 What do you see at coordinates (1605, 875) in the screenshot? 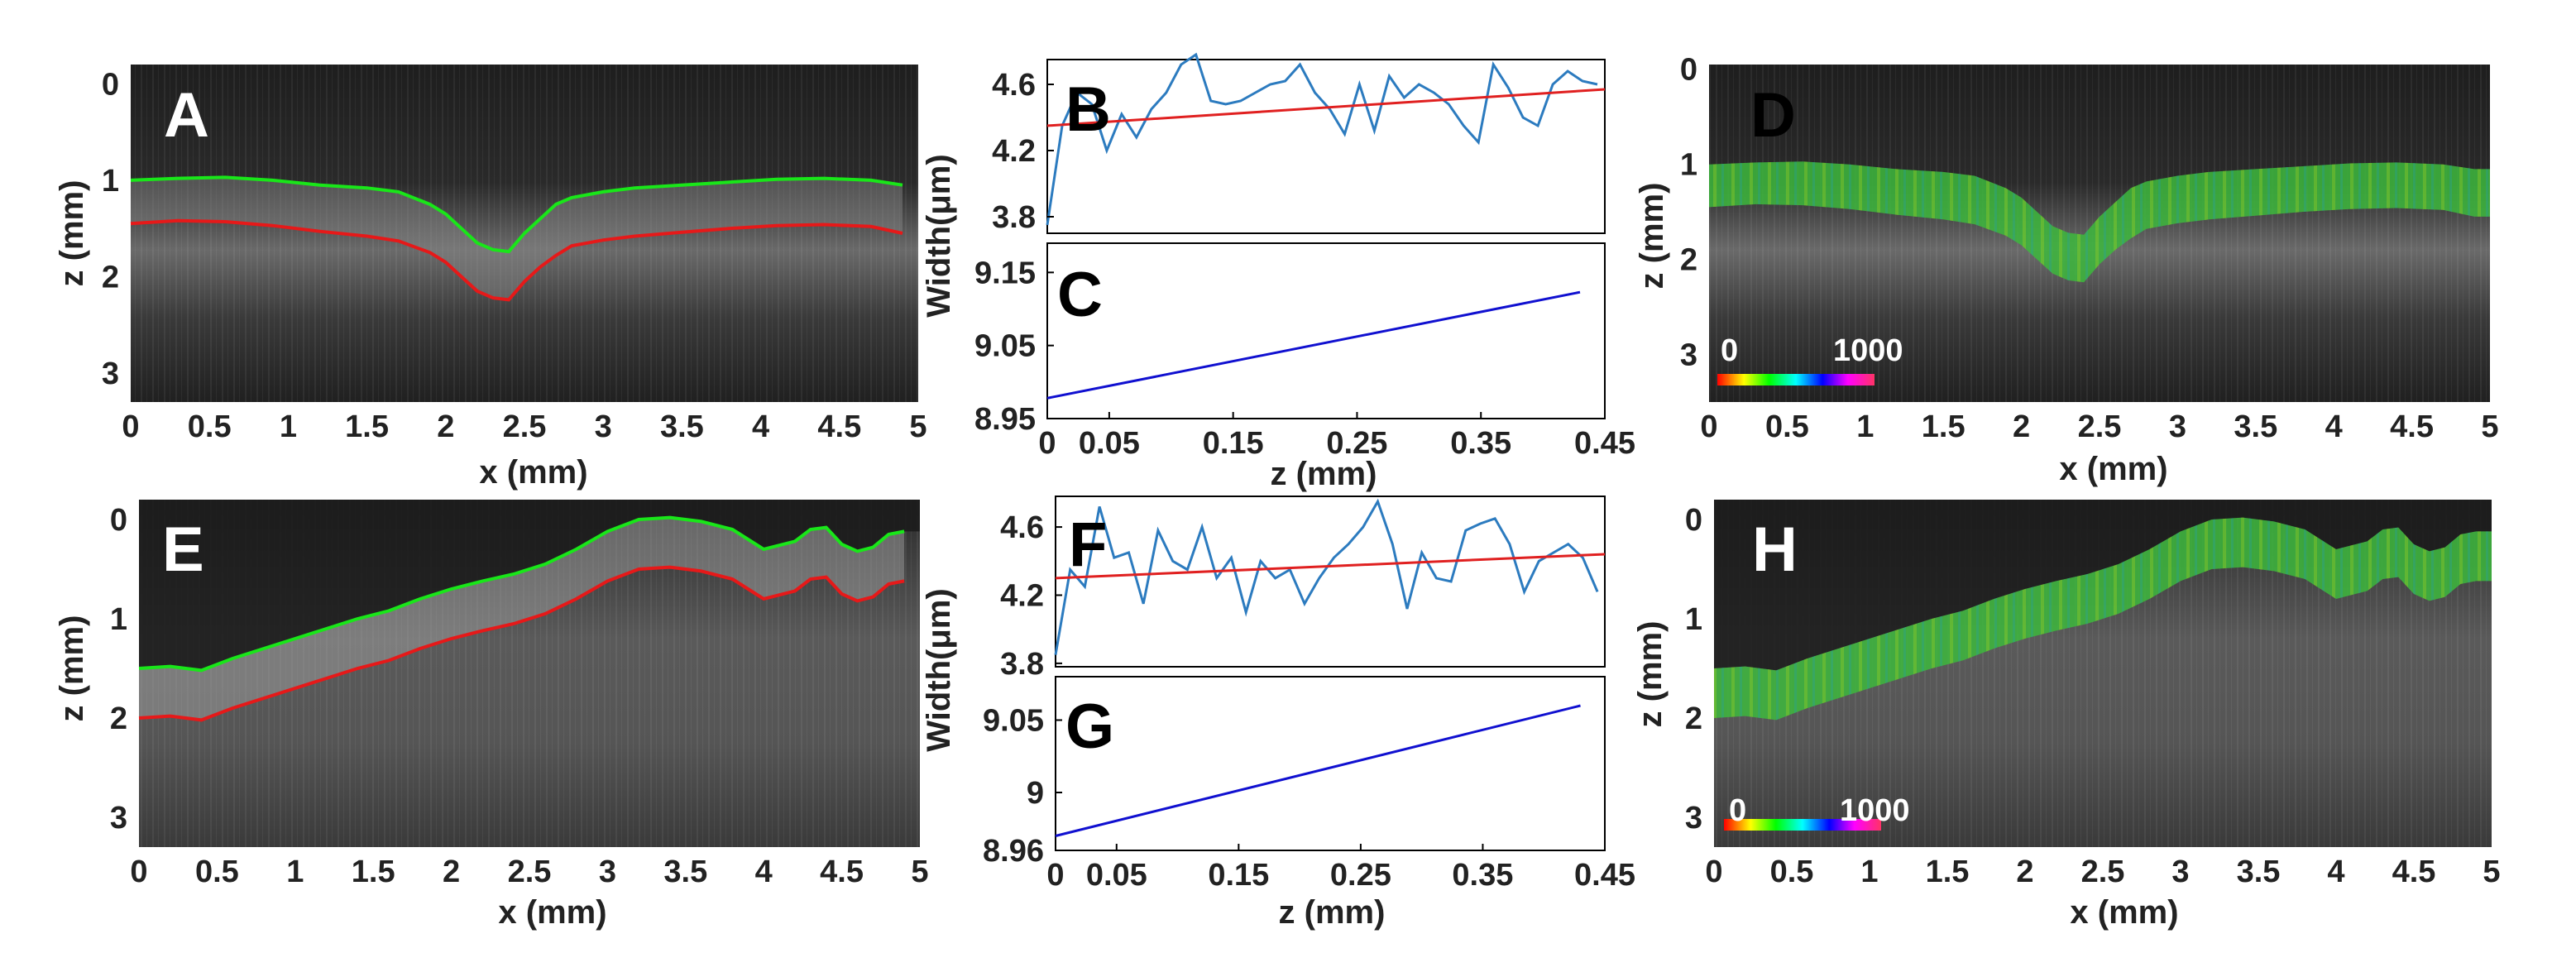
I see `panel-g-xtick-label: 0.45` at bounding box center [1605, 875].